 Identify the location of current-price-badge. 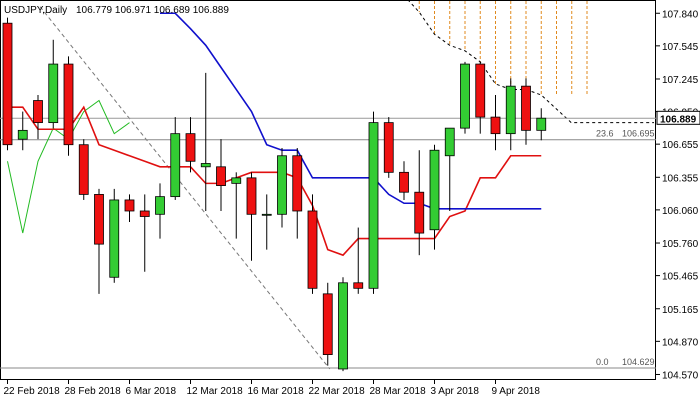
(678, 117).